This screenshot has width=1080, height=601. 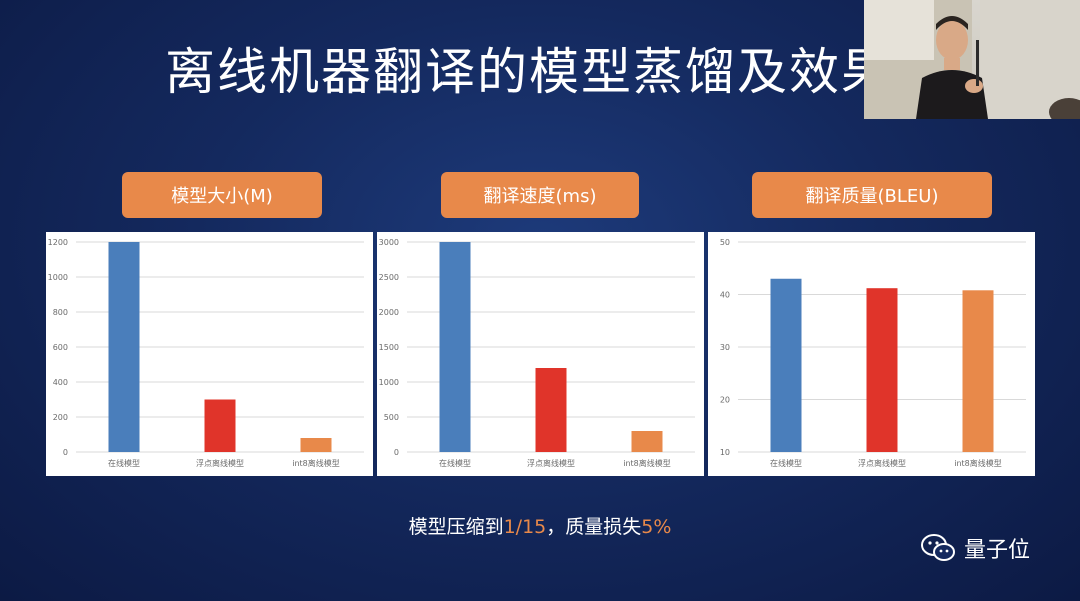 I want to click on y-tick-label: 1500, so click(x=389, y=347).